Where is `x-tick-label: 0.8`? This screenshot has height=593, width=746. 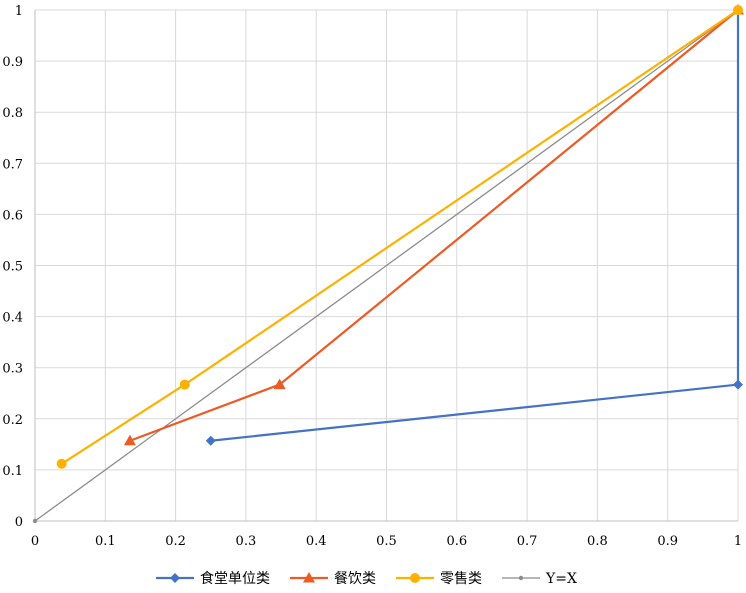 x-tick-label: 0.8 is located at coordinates (597, 541).